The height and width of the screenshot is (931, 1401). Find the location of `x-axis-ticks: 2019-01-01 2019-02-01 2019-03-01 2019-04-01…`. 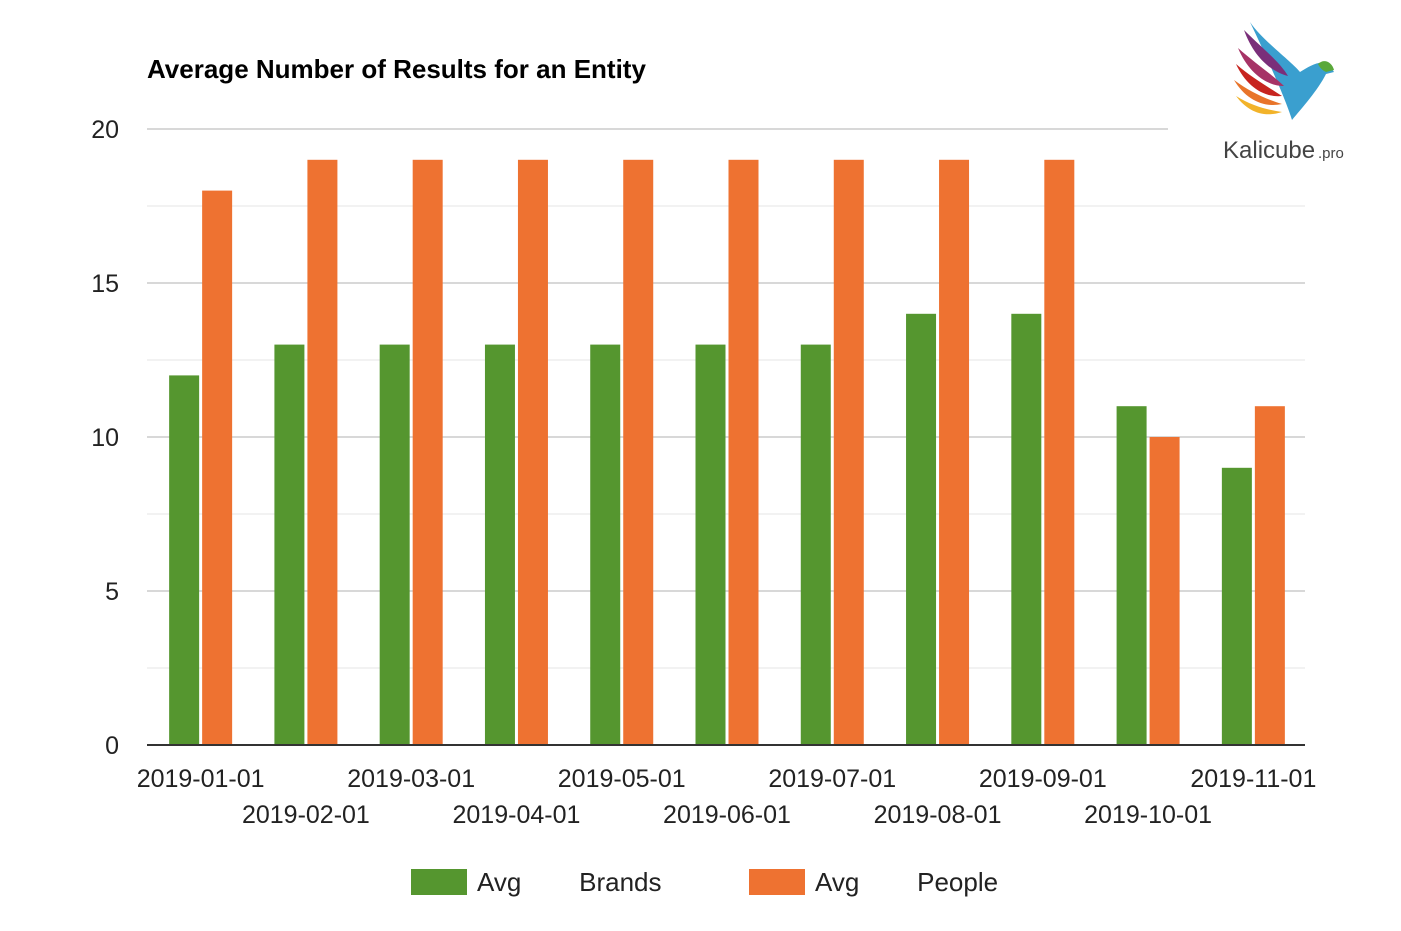

x-axis-ticks: 2019-01-01 2019-02-01 2019-03-01 2019-04-01… is located at coordinates (727, 797).